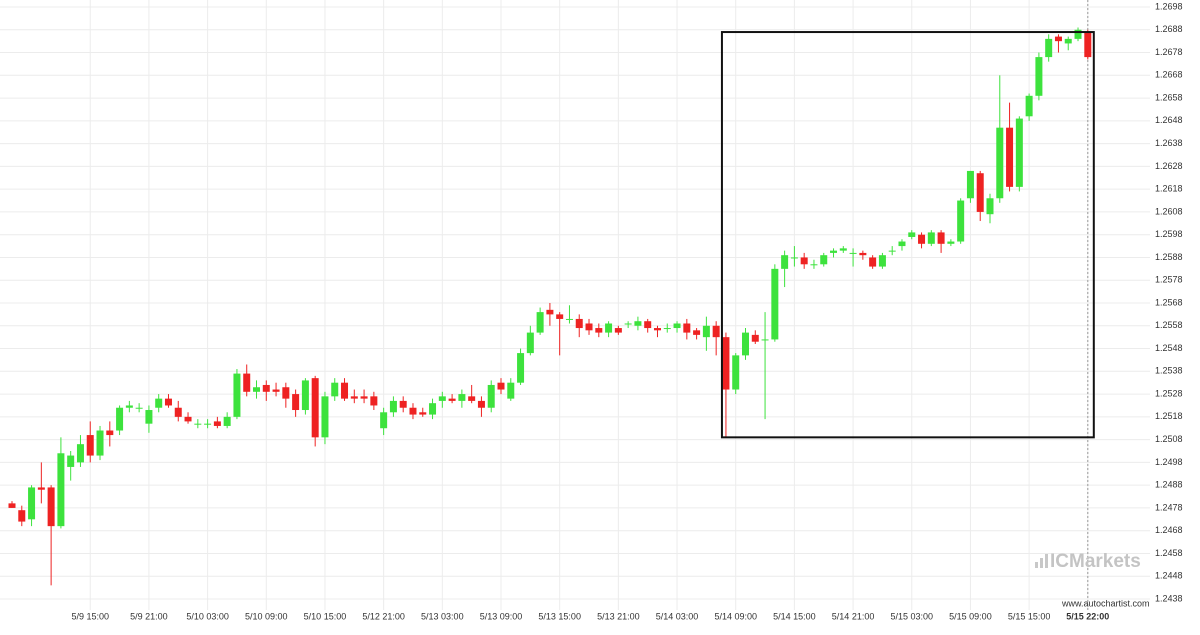 The width and height of the screenshot is (1200, 635). I want to click on x-tick-label: 5/15 03:00, so click(911, 616).